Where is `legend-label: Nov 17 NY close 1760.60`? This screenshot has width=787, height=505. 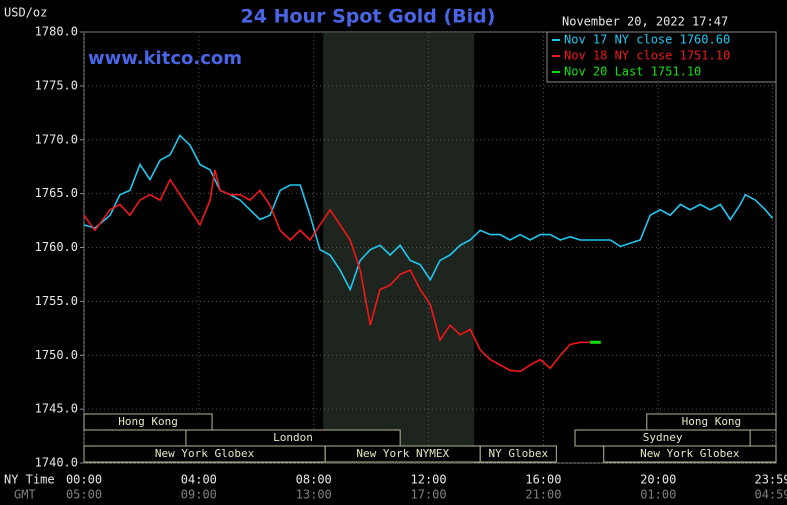 legend-label: Nov 17 NY close 1760.60 is located at coordinates (647, 40).